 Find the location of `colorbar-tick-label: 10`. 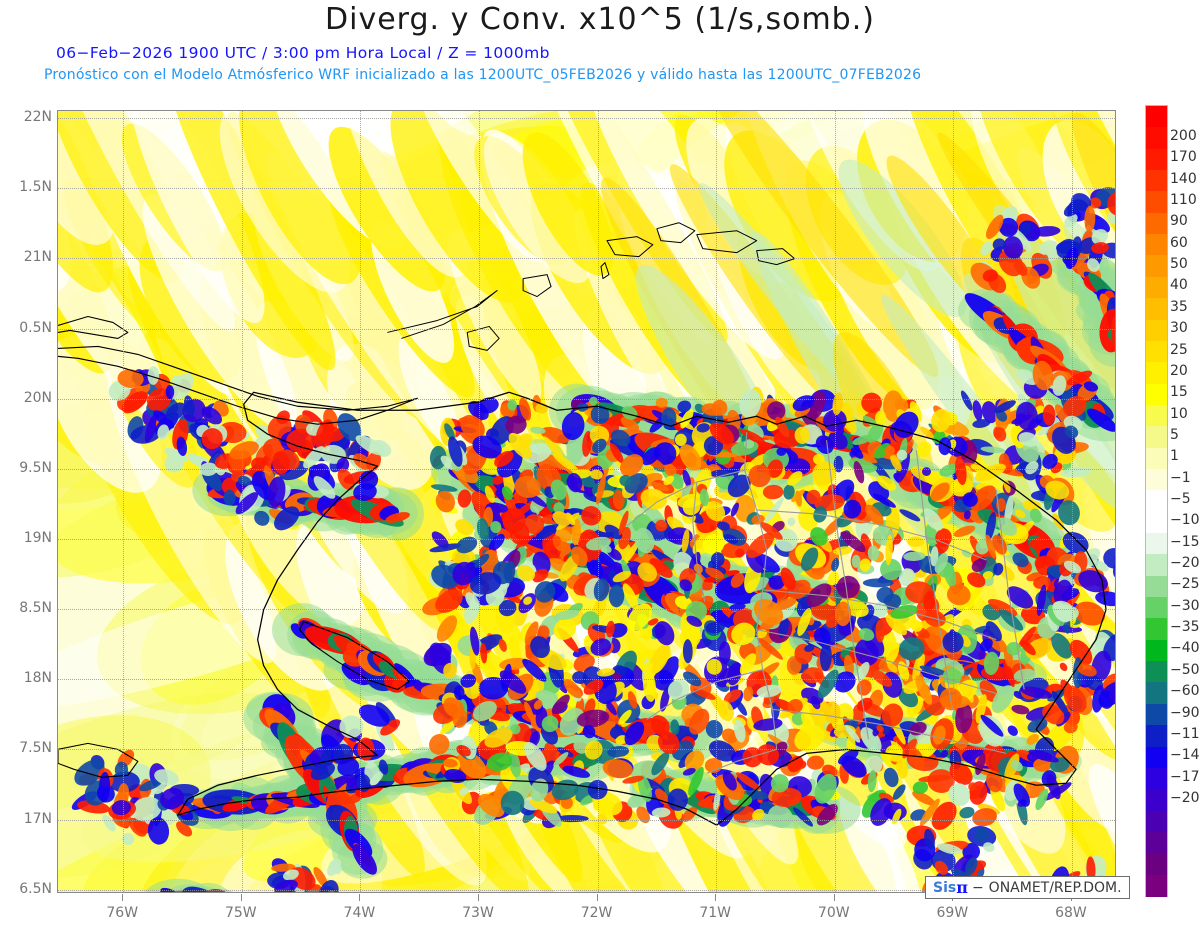

colorbar-tick-label: 10 is located at coordinates (1179, 413).